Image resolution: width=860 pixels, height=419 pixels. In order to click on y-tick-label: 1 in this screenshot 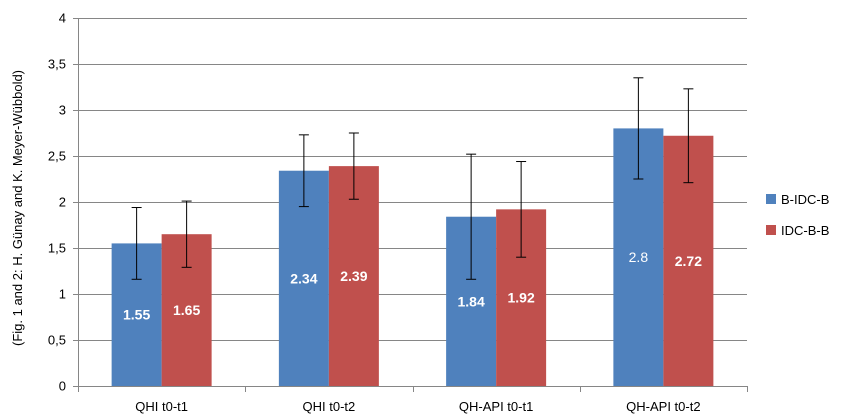, I will do `click(62, 294)`.